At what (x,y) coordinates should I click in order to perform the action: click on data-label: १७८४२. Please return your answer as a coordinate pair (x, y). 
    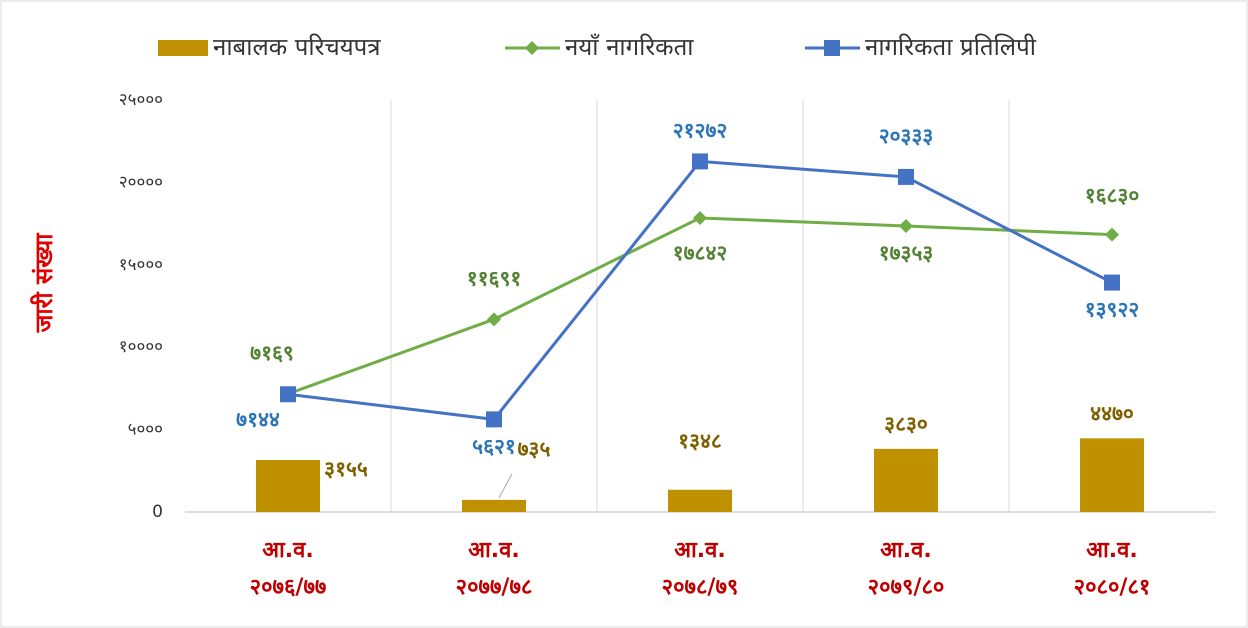
    Looking at the image, I should click on (700, 253).